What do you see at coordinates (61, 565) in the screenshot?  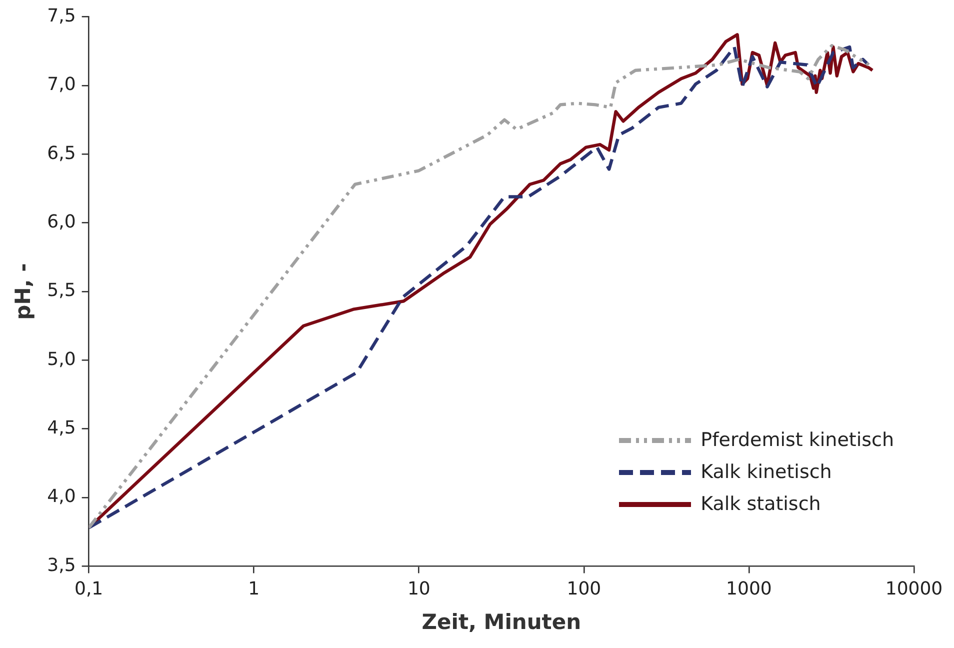 I see `y-tick-label: 3,5` at bounding box center [61, 565].